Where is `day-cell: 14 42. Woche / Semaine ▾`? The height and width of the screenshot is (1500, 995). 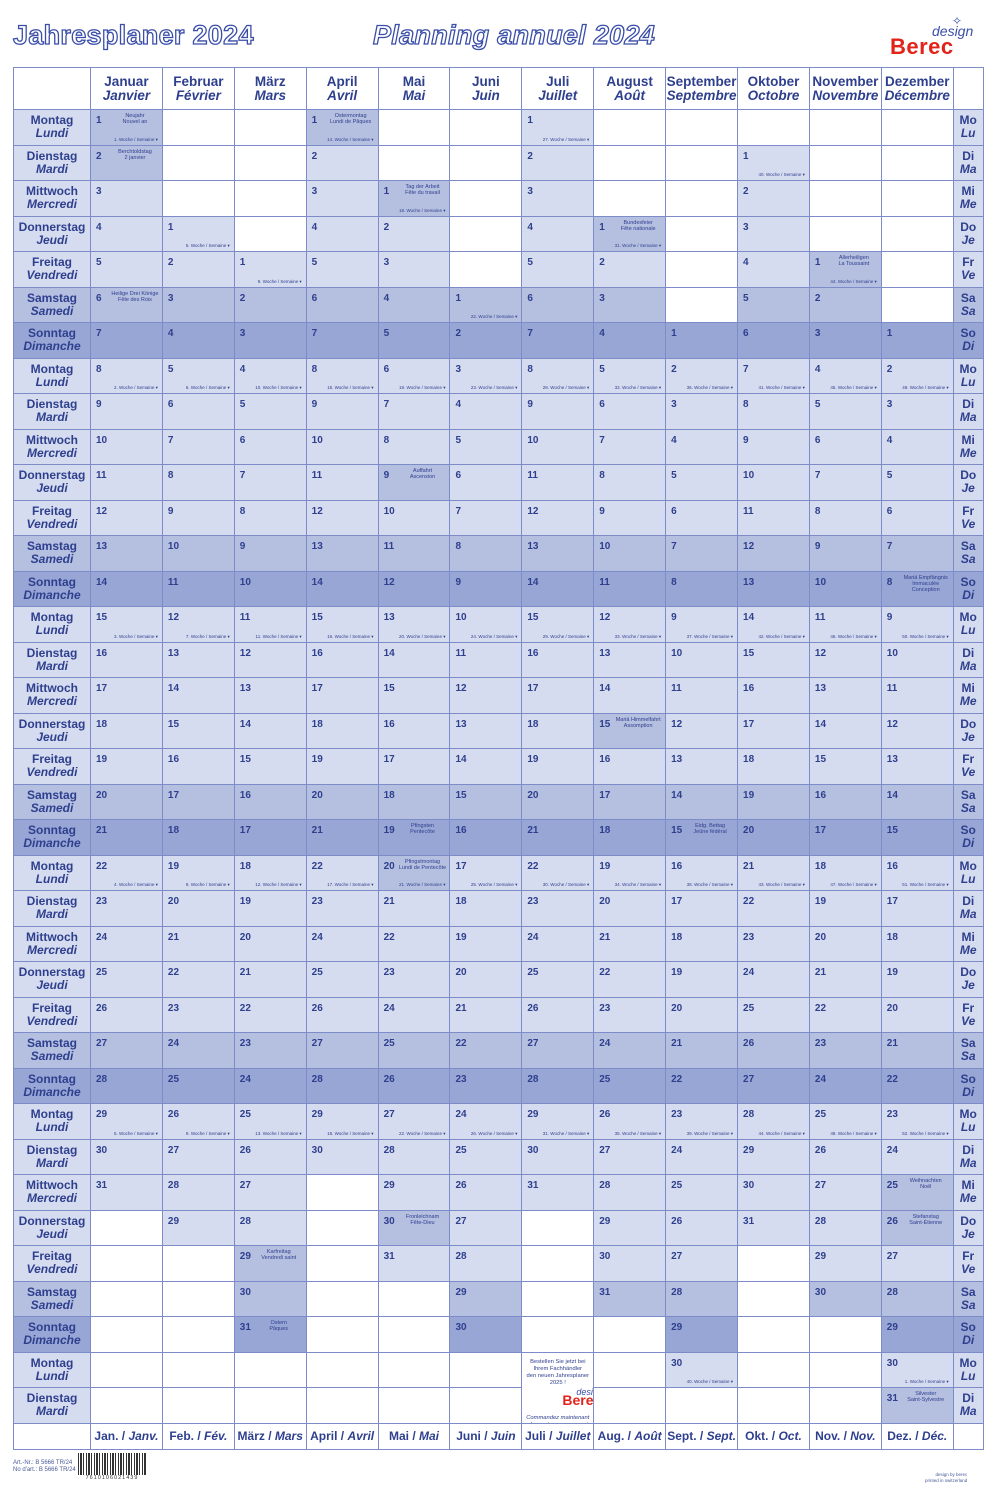 day-cell: 14 42. Woche / Semaine ▾ is located at coordinates (773, 624).